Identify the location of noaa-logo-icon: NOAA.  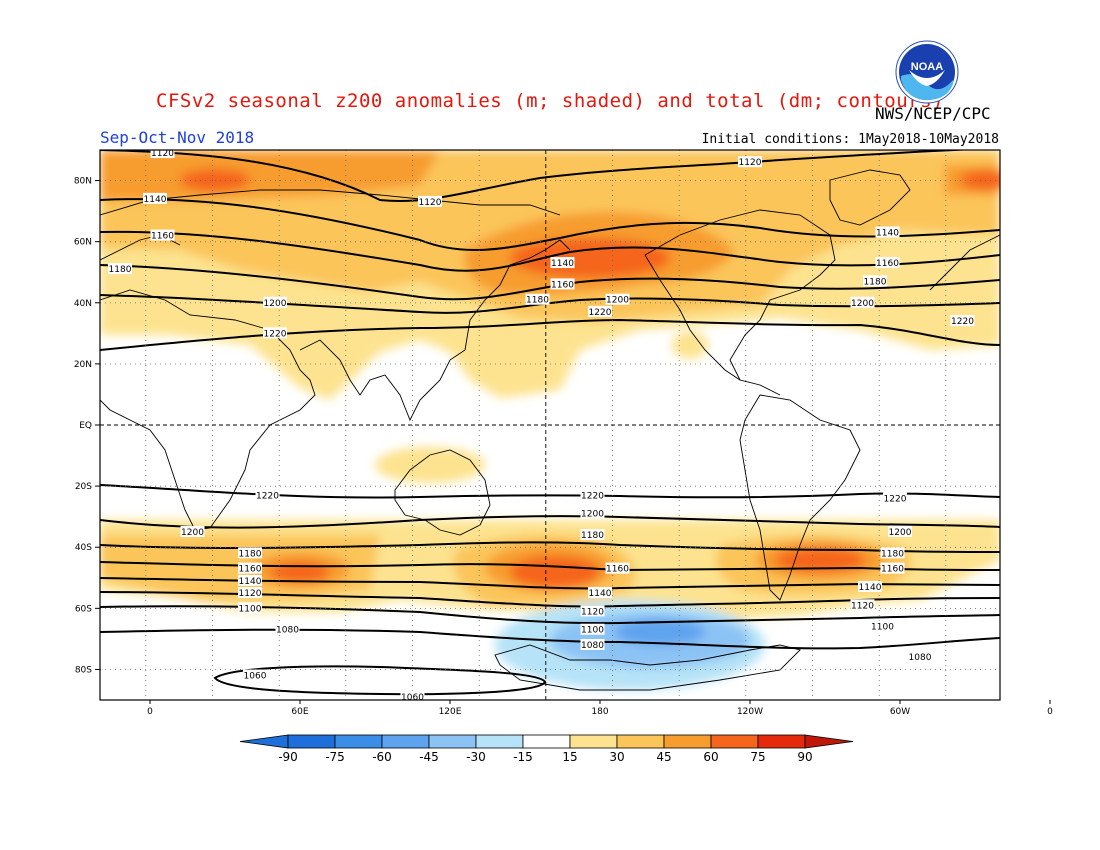
(927, 72).